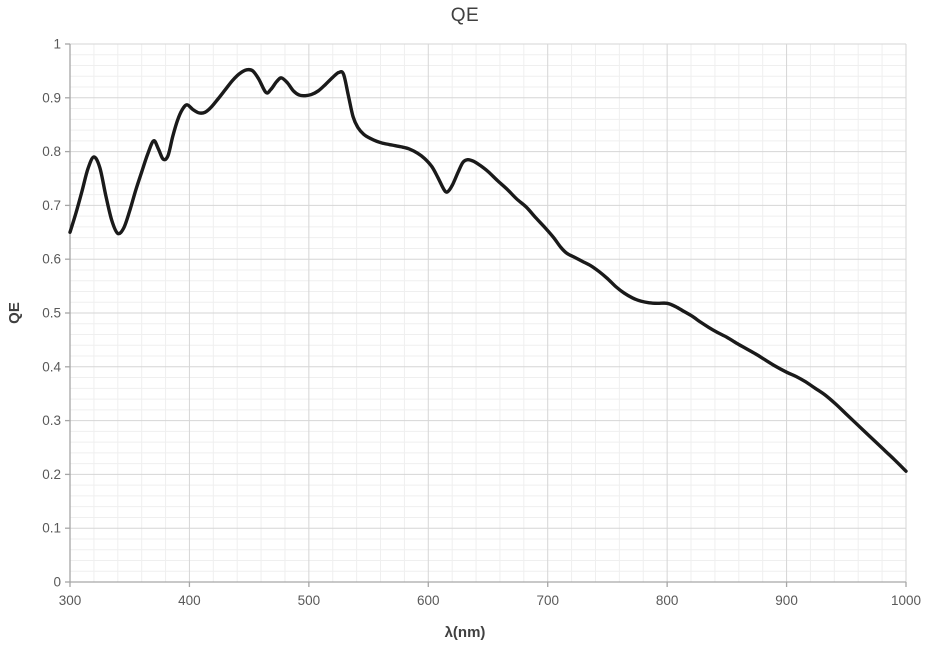 The width and height of the screenshot is (930, 668). Describe the element at coordinates (667, 600) in the screenshot. I see `x-tick-label: 800` at that location.